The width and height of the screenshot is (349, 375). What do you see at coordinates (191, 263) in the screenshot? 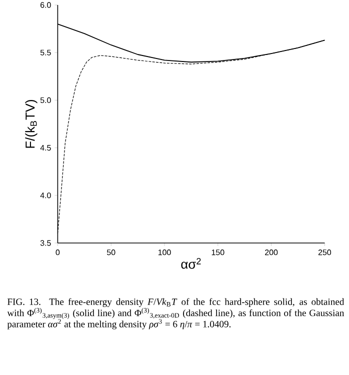
I see `x-axis-title: ασ$^{2}$` at bounding box center [191, 263].